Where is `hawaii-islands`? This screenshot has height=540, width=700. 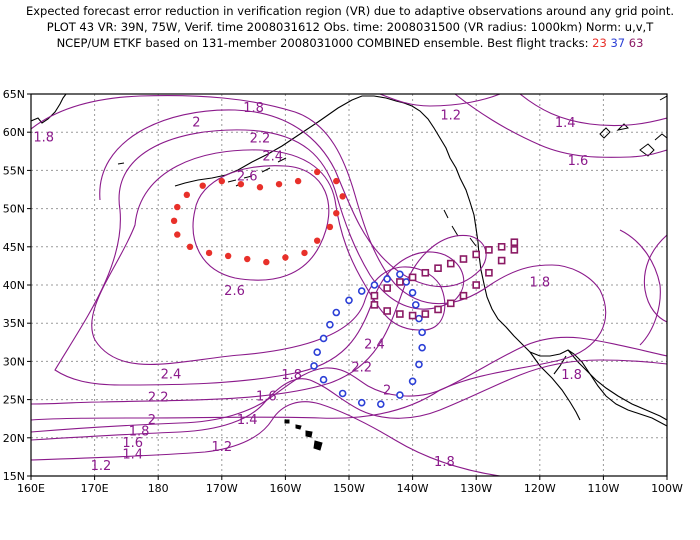 hawaii-islands is located at coordinates (303, 435).